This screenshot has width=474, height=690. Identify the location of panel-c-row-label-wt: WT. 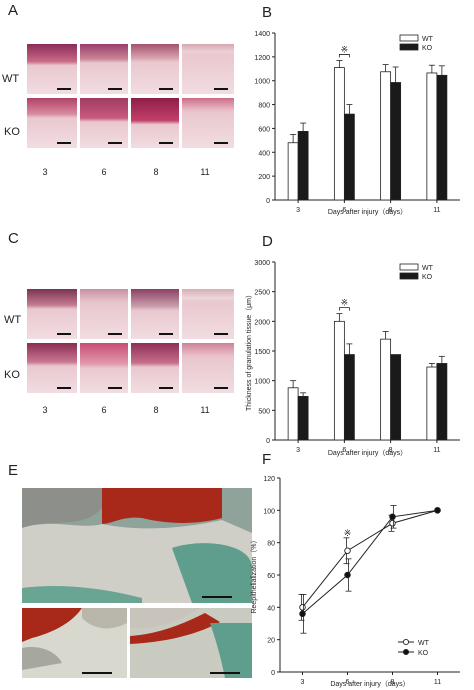
(13, 320).